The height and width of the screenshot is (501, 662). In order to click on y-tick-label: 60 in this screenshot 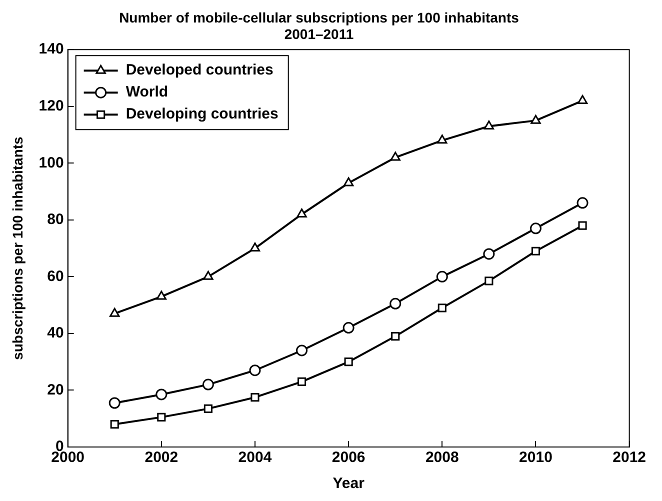, I will do `click(55, 276)`.